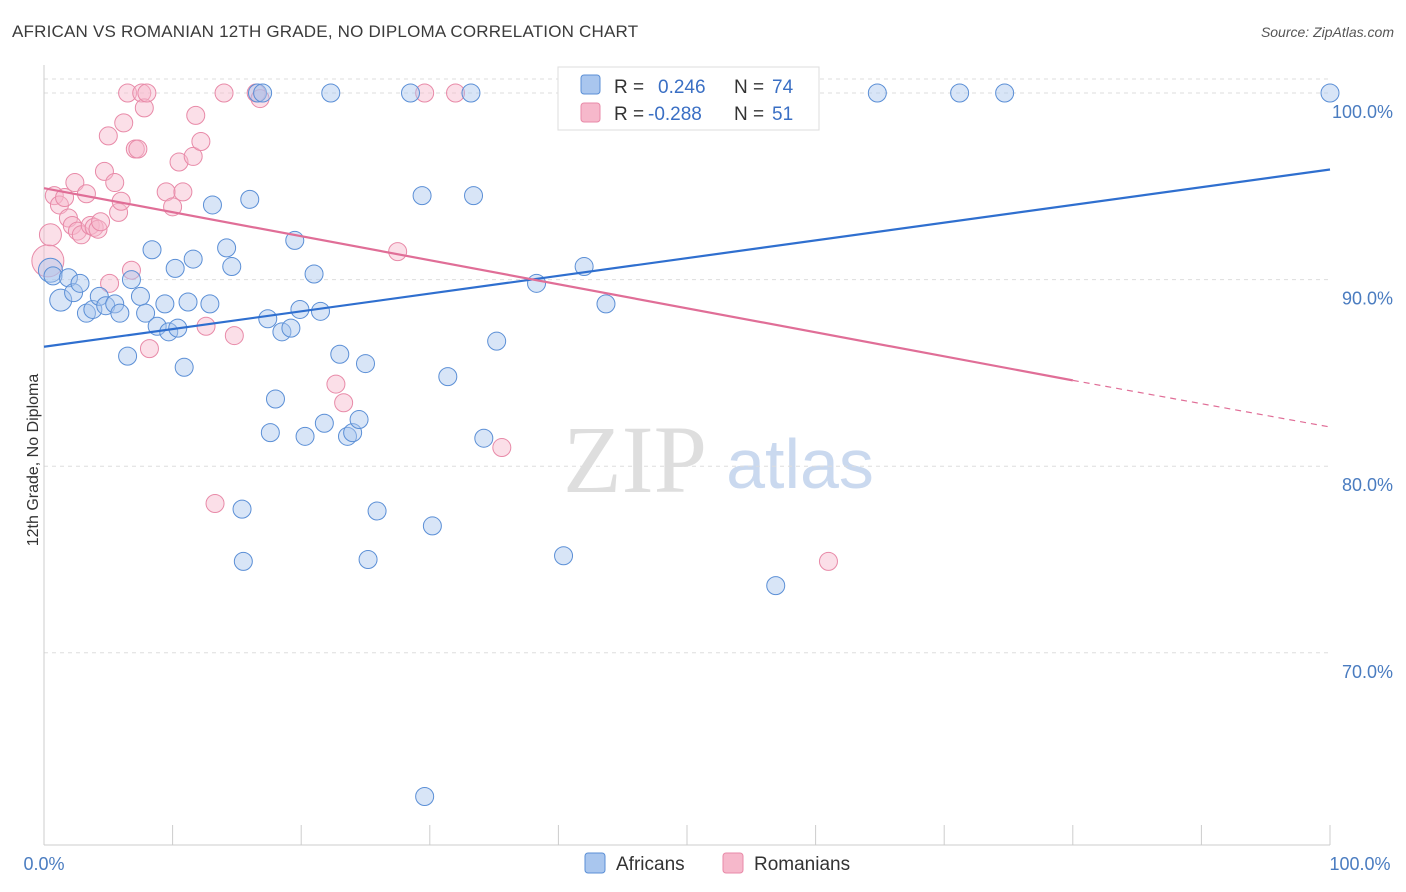  I want to click on y-tick-label-70: 70.0%, so click(1367, 672).